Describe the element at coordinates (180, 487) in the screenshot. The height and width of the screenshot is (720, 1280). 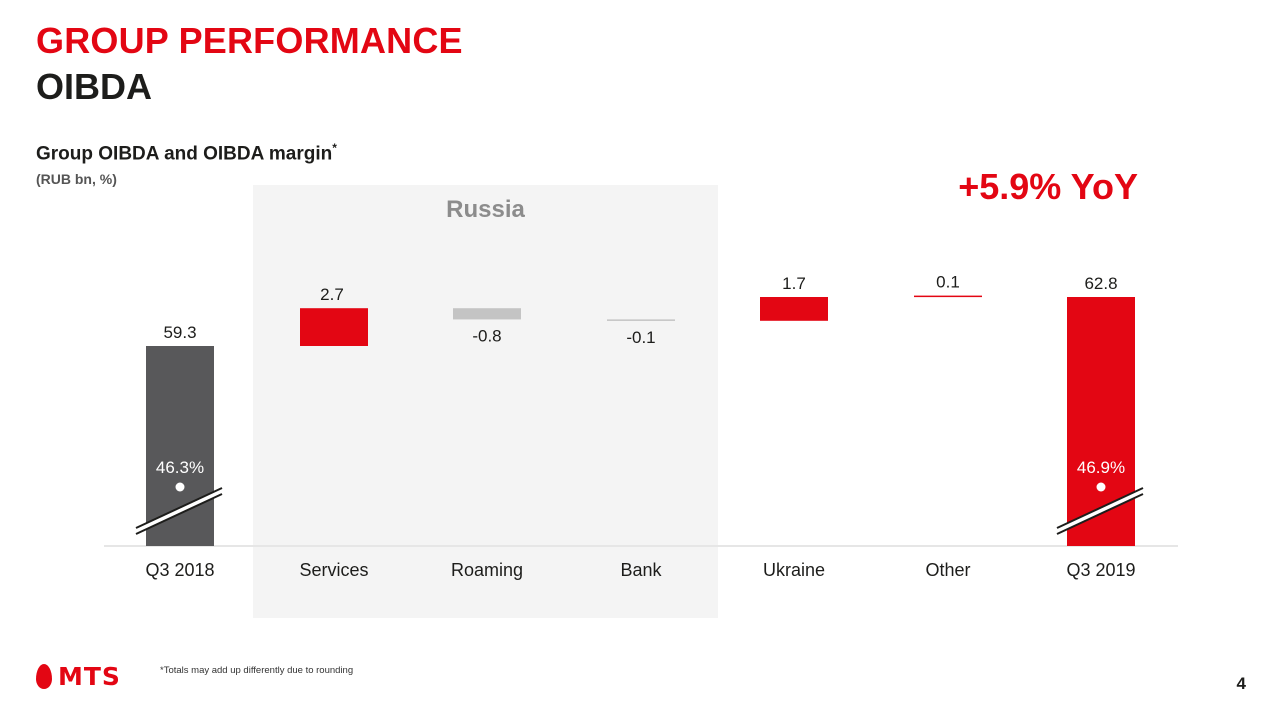
I see `margin-dot-q3-2018` at that location.